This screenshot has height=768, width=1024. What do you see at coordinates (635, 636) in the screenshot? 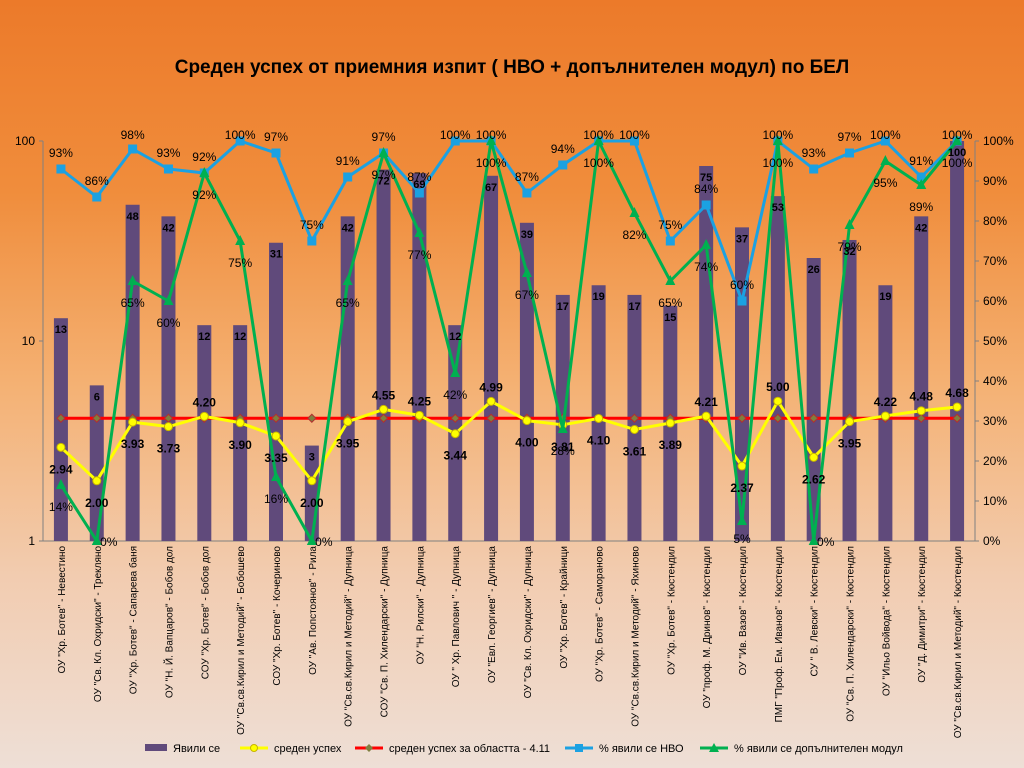
I see `x-category-label: ОУ "Св.св.Кирил и Методий" - Яхиново` at bounding box center [635, 636].